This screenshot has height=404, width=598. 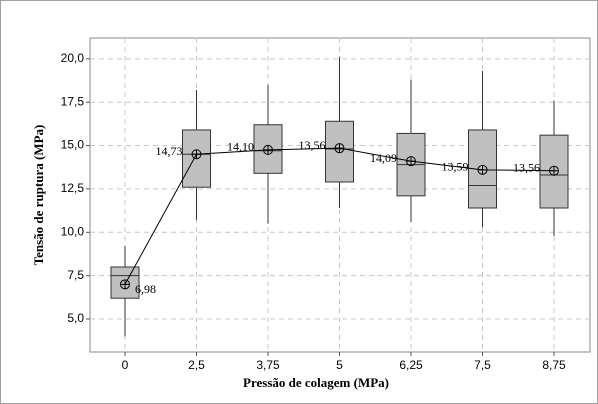 I want to click on y-tick-label: 17,5, so click(x=73, y=101).